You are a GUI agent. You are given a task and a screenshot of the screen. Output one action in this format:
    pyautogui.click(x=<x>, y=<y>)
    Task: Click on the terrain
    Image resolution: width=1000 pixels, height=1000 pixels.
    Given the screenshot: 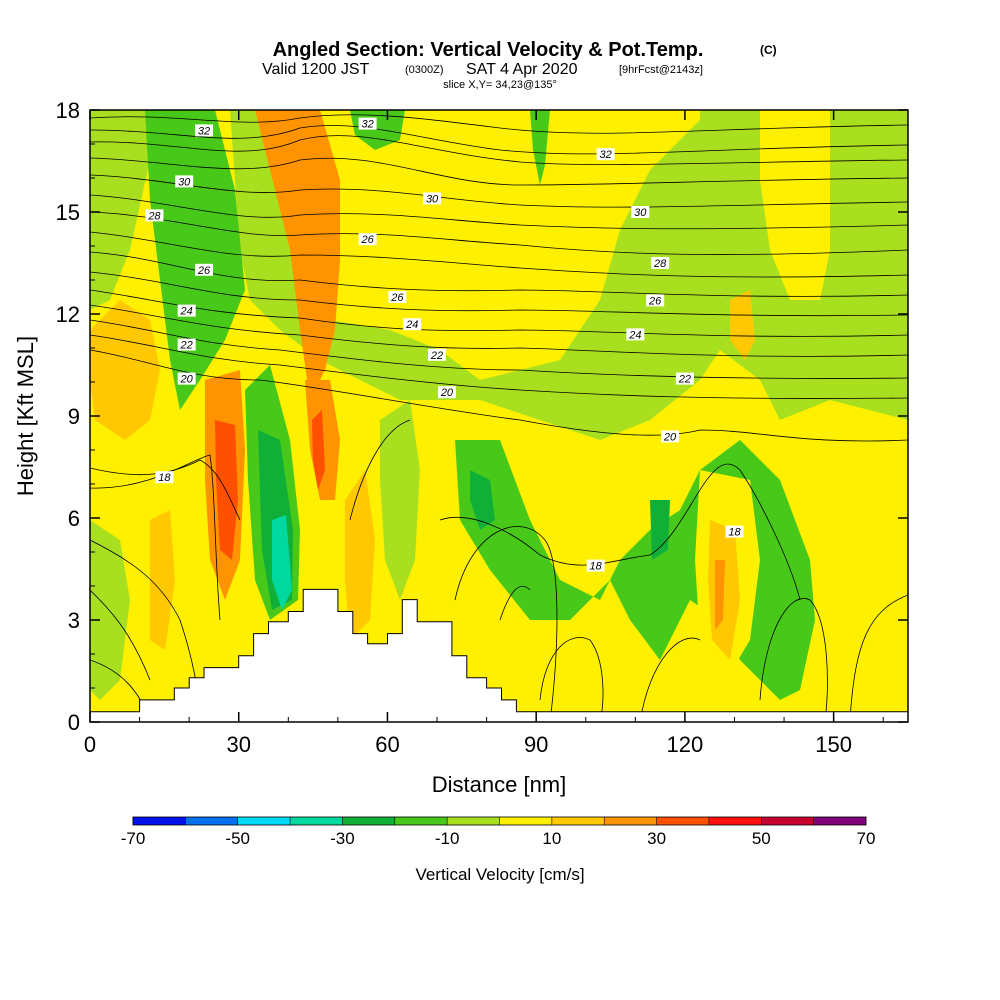 What is the action you would take?
    pyautogui.click(x=499, y=655)
    